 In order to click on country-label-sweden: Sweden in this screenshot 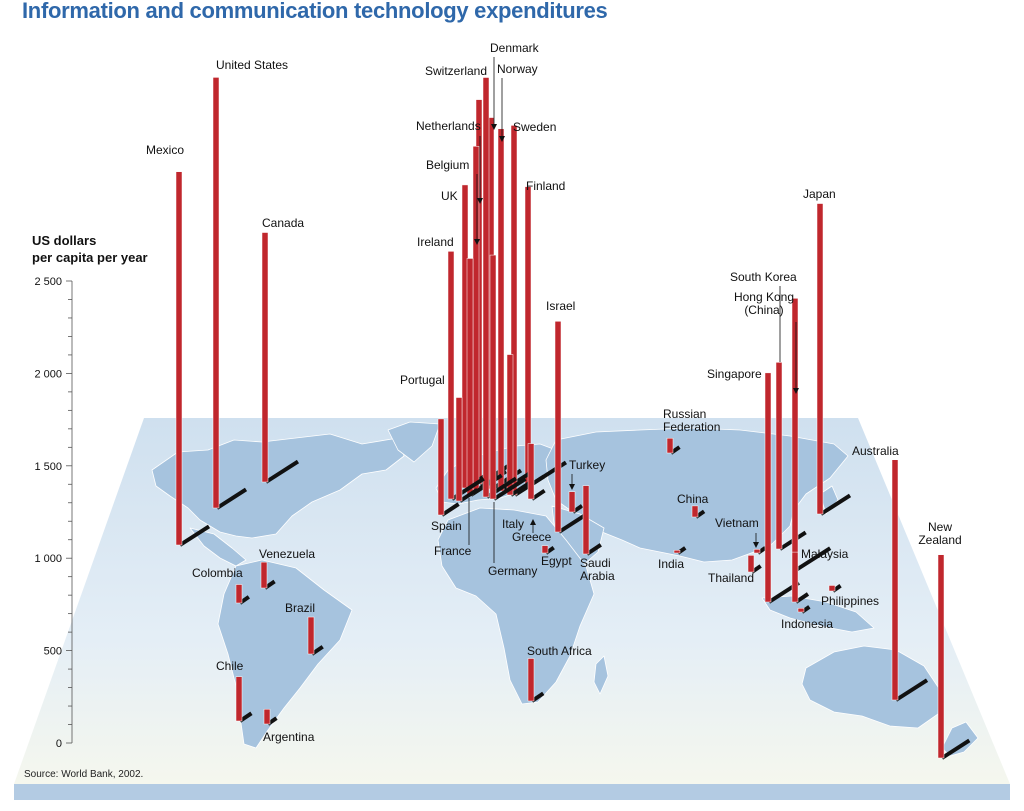, I will do `click(534, 127)`.